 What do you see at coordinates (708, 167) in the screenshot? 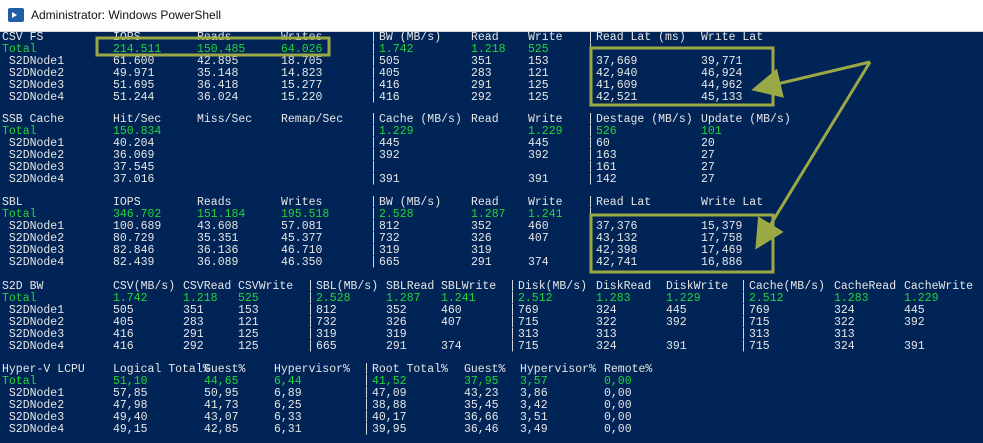
I see `ssbcache-r4-c8: 27` at bounding box center [708, 167].